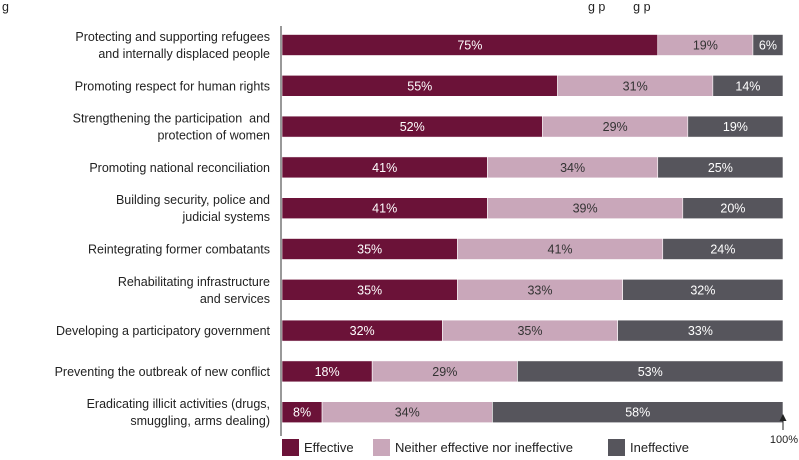 The width and height of the screenshot is (799, 460). What do you see at coordinates (659, 447) in the screenshot?
I see `legend-label: Ineffective` at bounding box center [659, 447].